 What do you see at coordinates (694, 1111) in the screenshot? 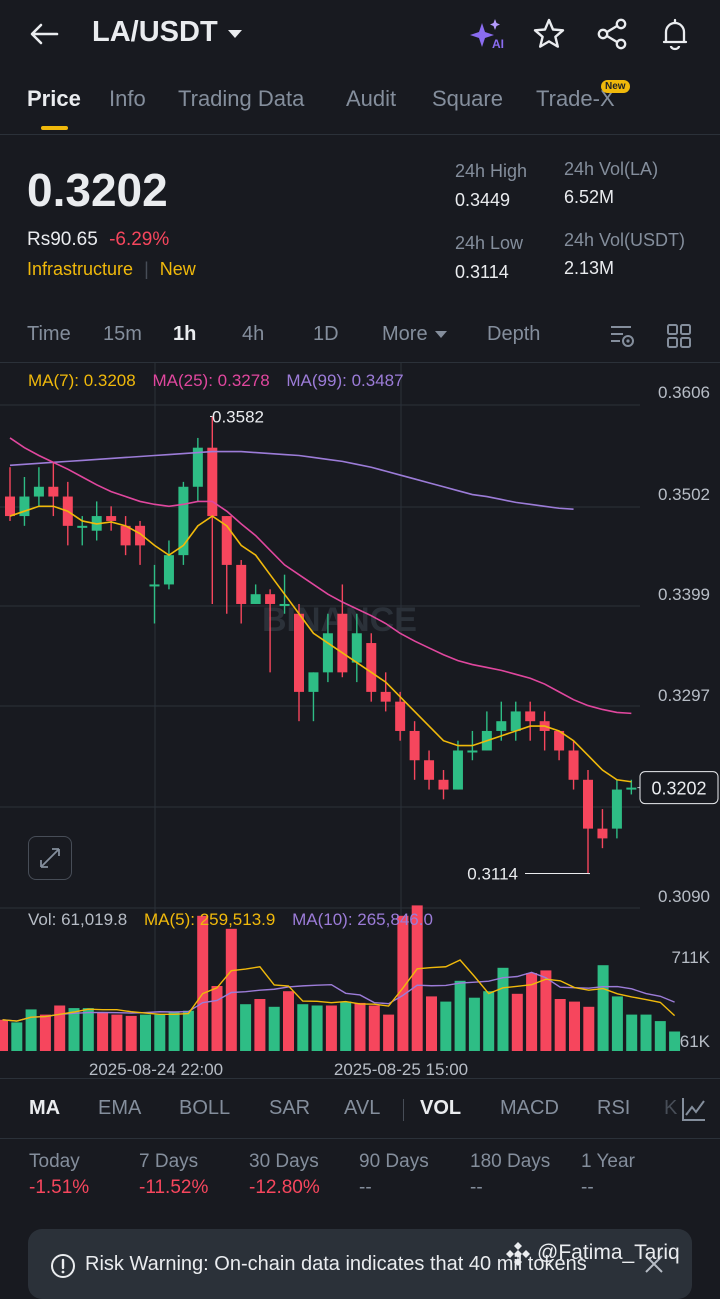
I see `indicator-settings-icon` at bounding box center [694, 1111].